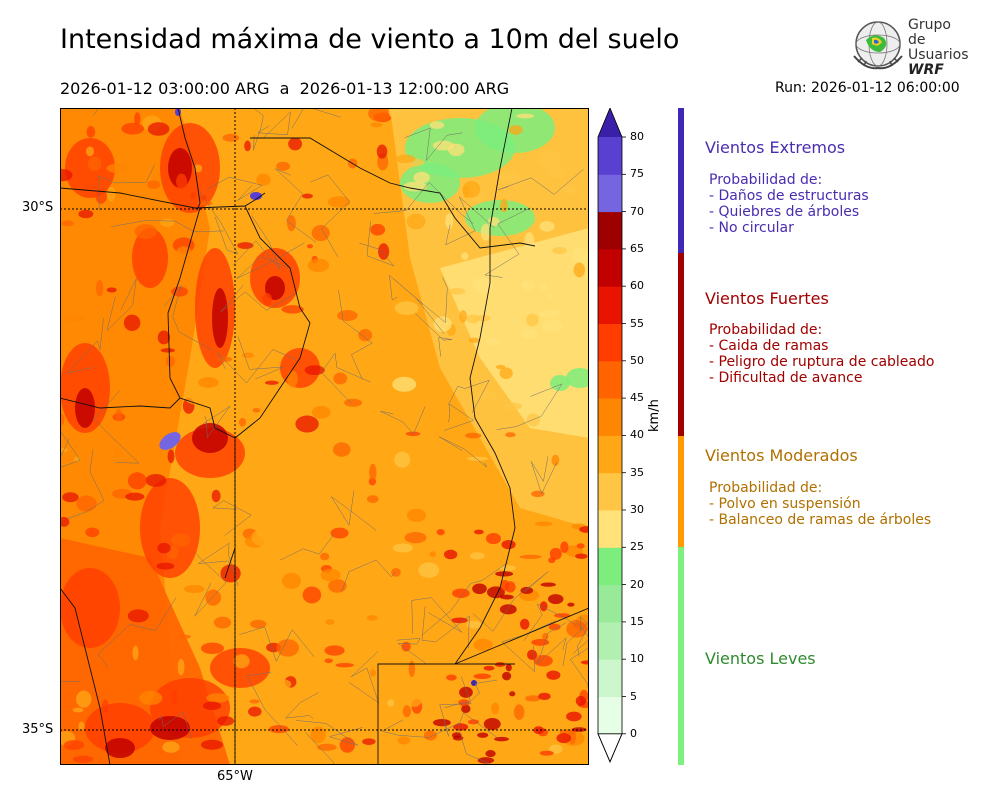 Image resolution: width=1000 pixels, height=800 pixels. Describe the element at coordinates (681, 491) in the screenshot. I see `category-bar-moderados` at that location.